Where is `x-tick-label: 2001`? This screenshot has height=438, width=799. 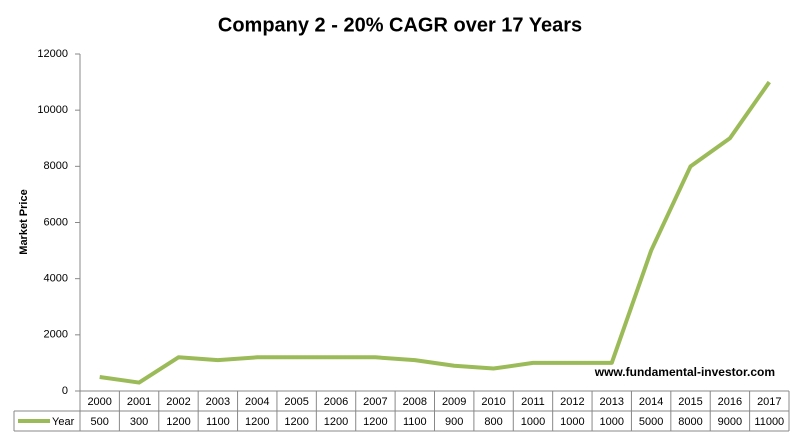
x-tick-label: 2001 is located at coordinates (139, 402).